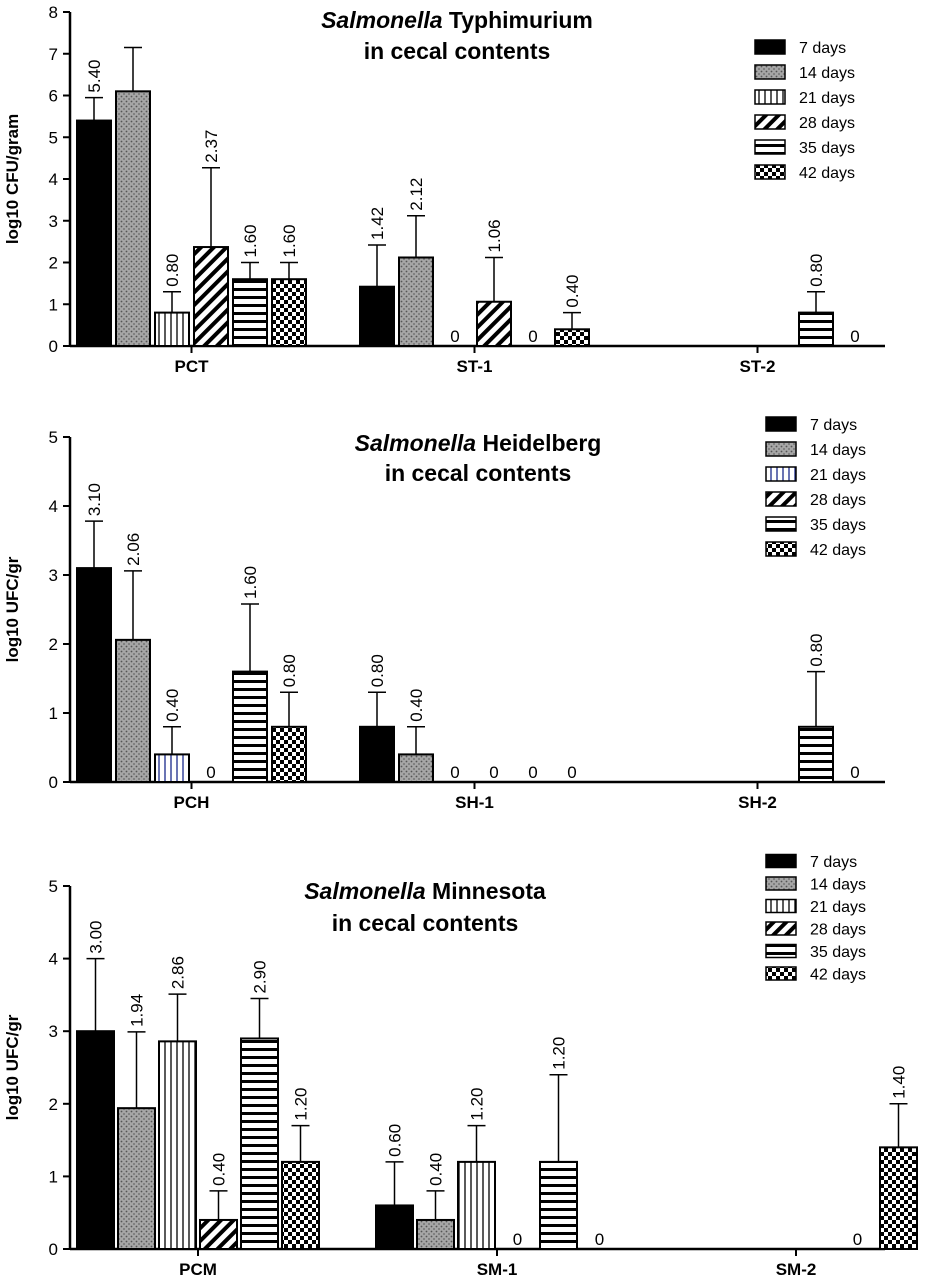 The height and width of the screenshot is (1282, 935). I want to click on chart-title: Salmonella Heidelberg, so click(478, 443).